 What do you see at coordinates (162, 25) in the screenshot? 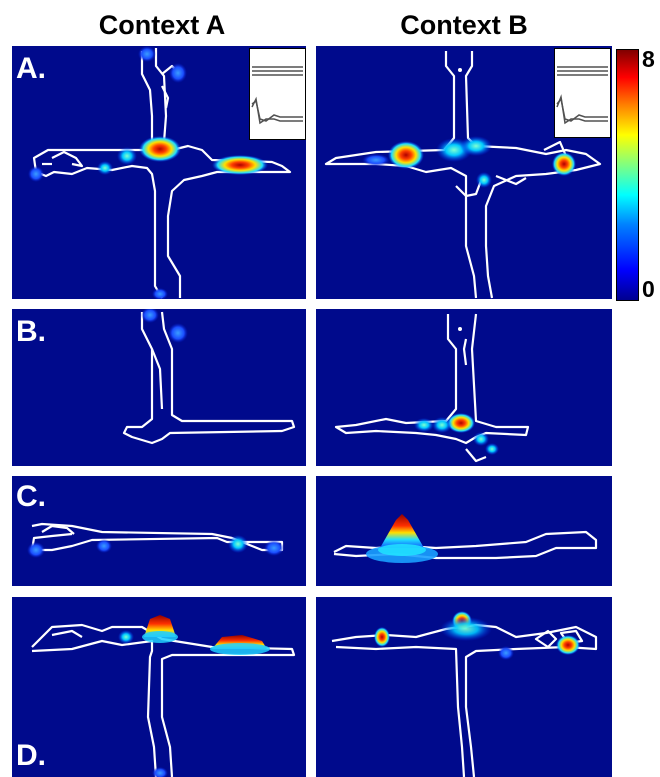
I see `header-context-a: Context A` at bounding box center [162, 25].